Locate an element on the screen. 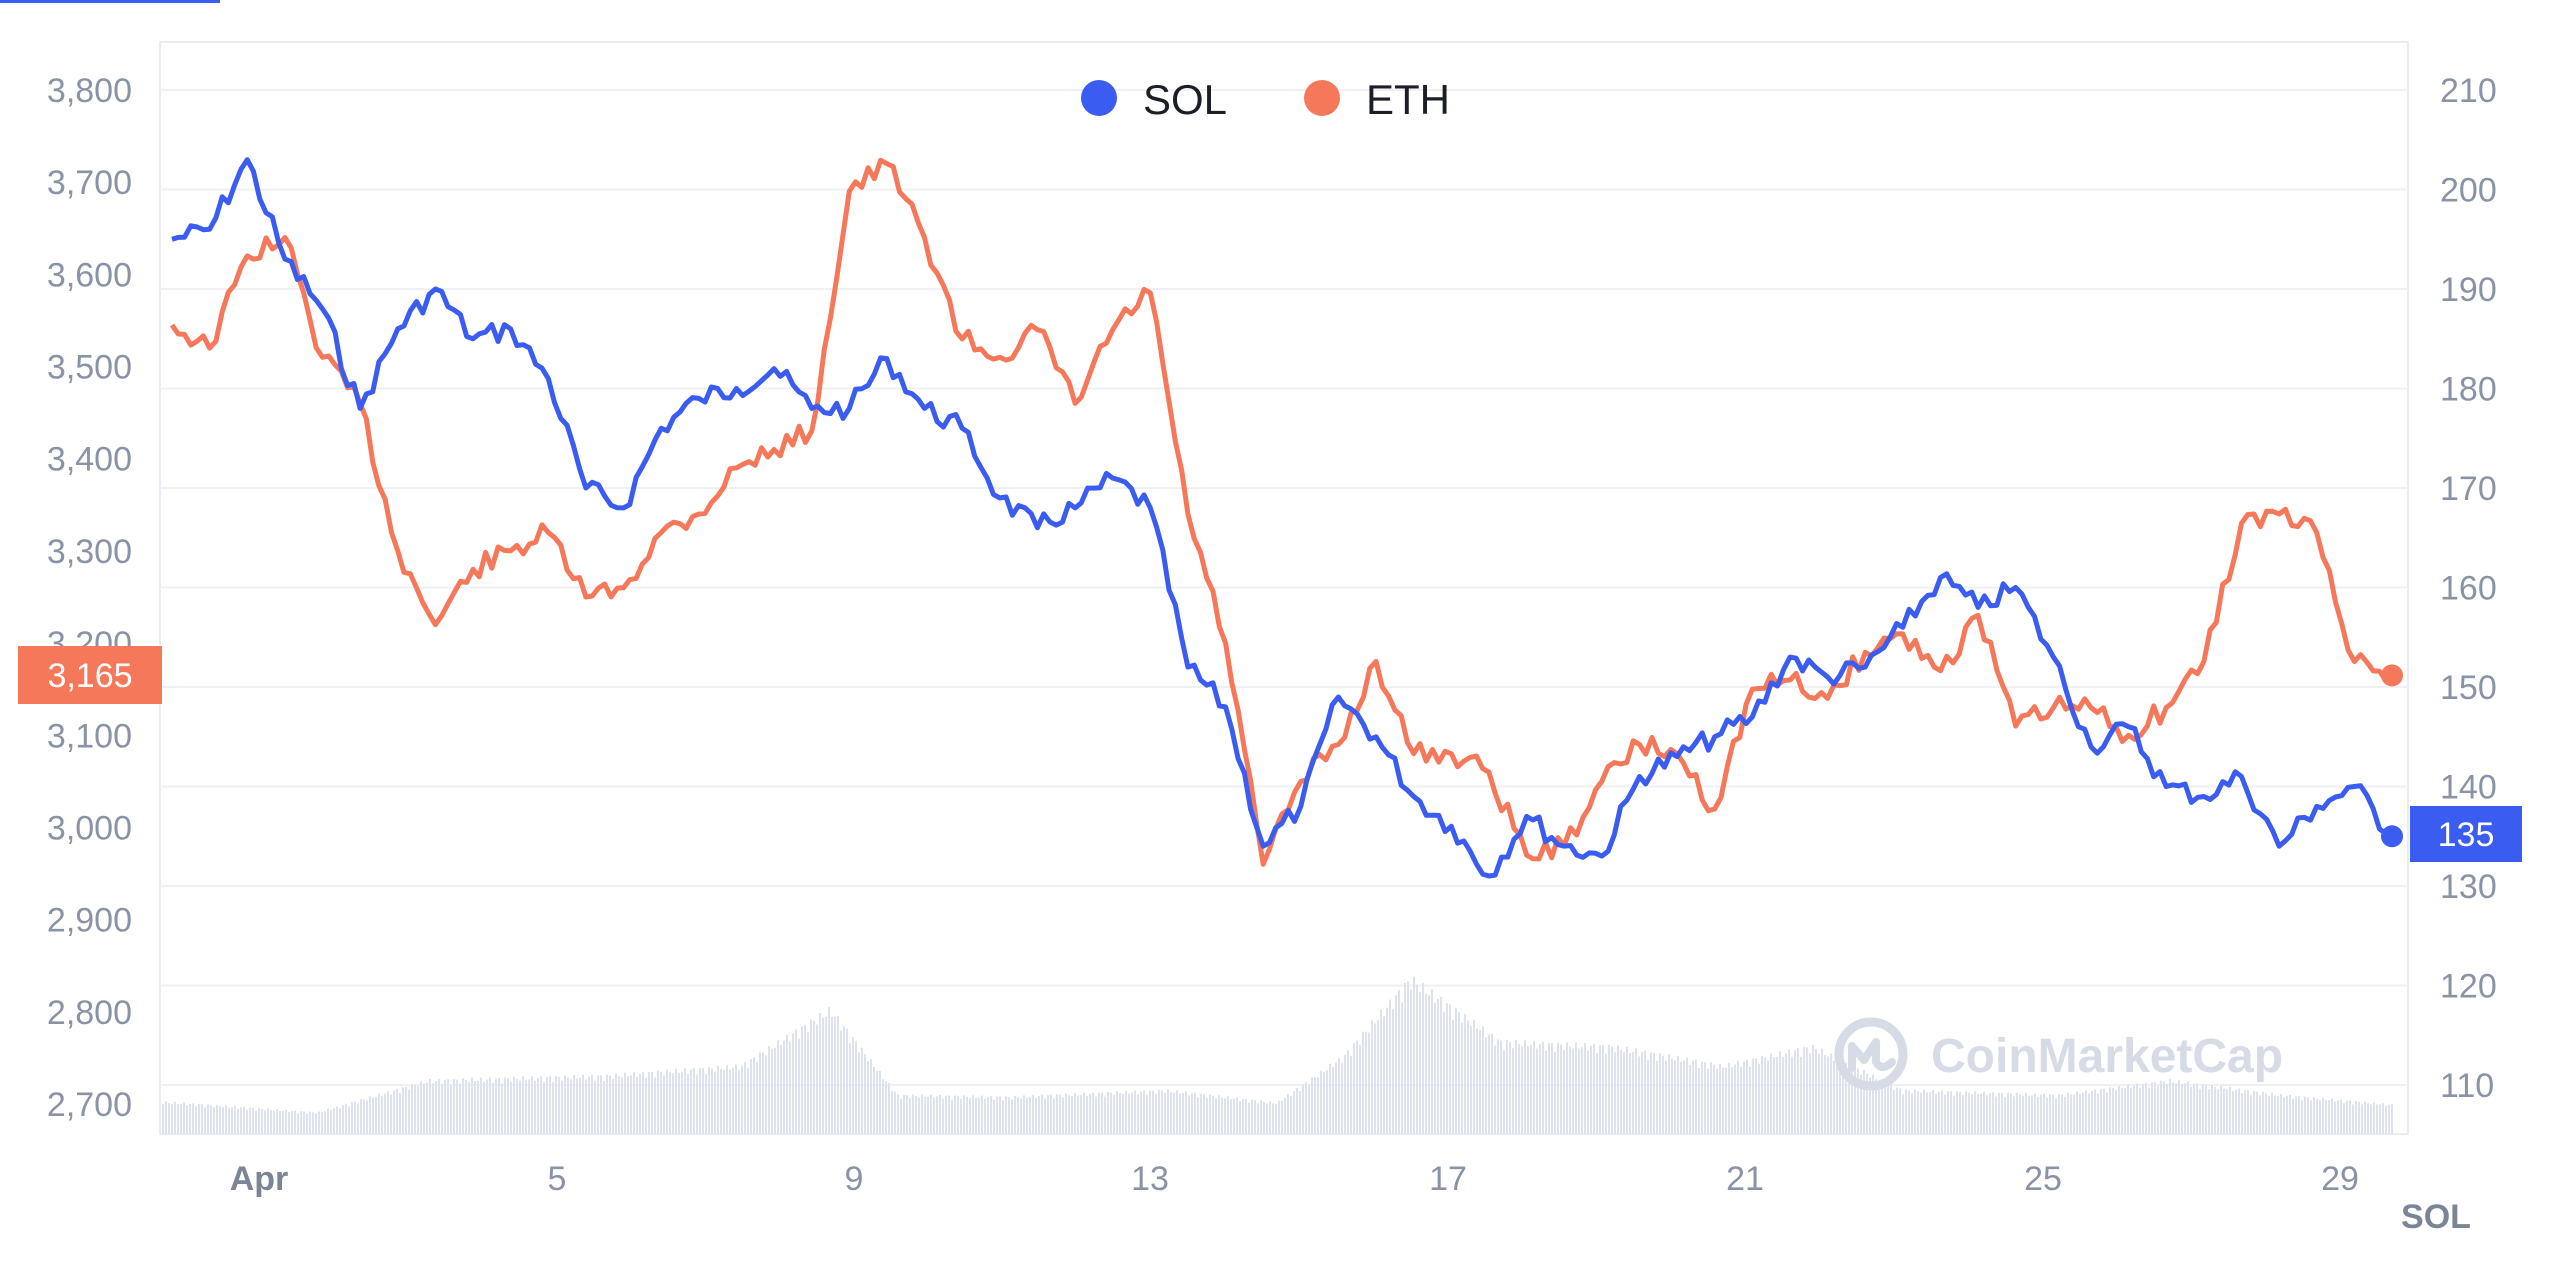 This screenshot has height=1270, width=2550. legend-item-eth: ETH is located at coordinates (1377, 99).